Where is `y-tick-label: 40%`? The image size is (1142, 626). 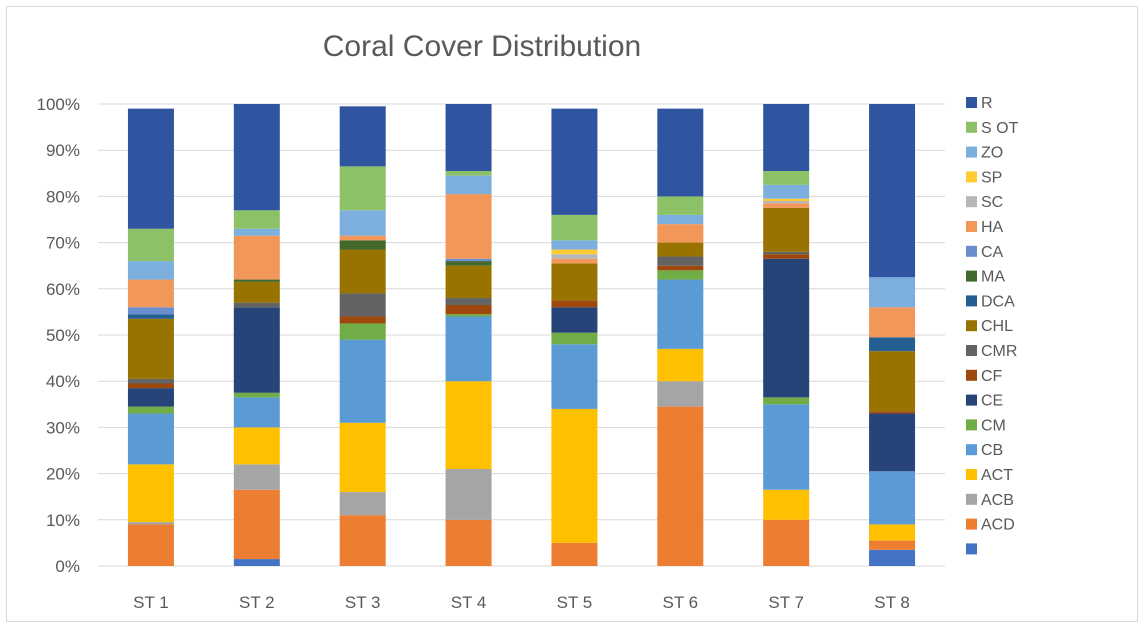 y-tick-label: 40% is located at coordinates (63, 381).